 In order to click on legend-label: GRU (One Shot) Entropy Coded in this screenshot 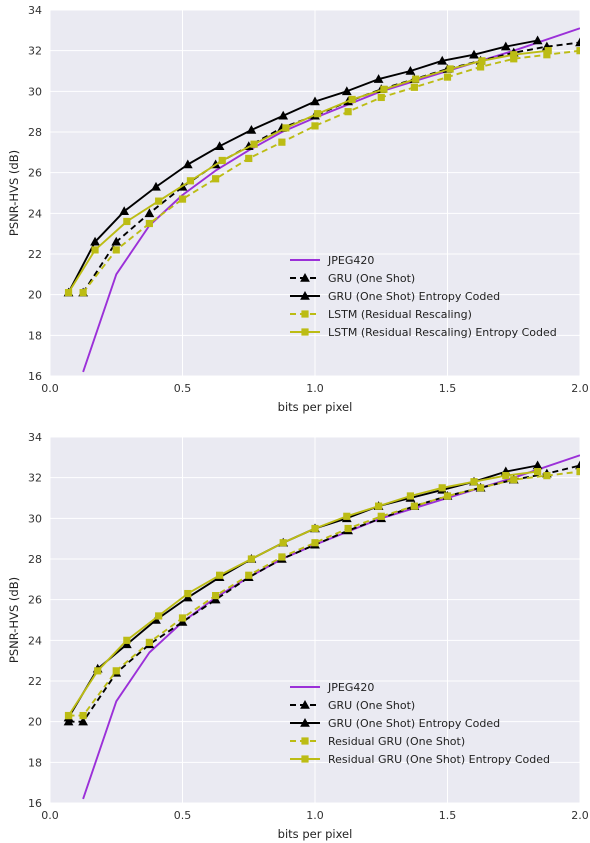, I will do `click(414, 296)`.